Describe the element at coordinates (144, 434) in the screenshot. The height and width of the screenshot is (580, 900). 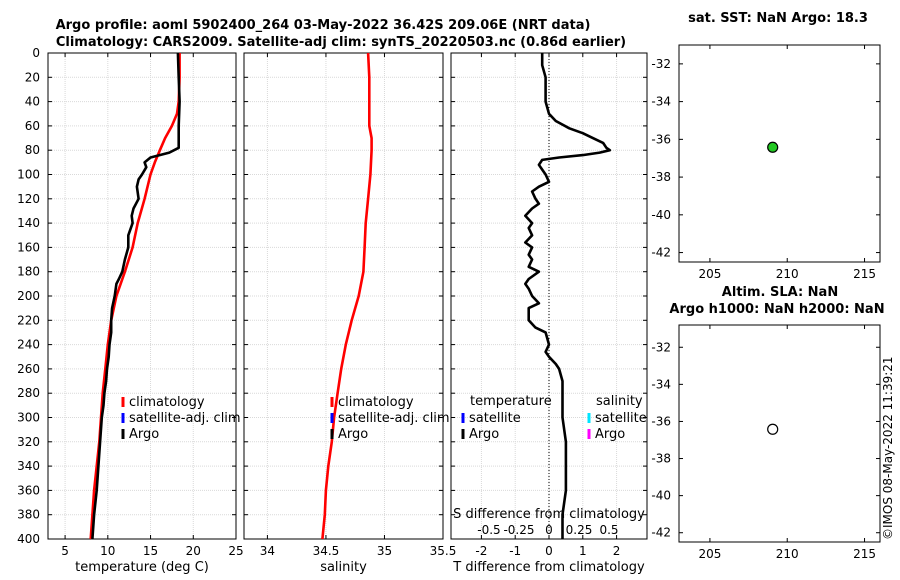
I see `temperature-legend-label: Argo` at that location.